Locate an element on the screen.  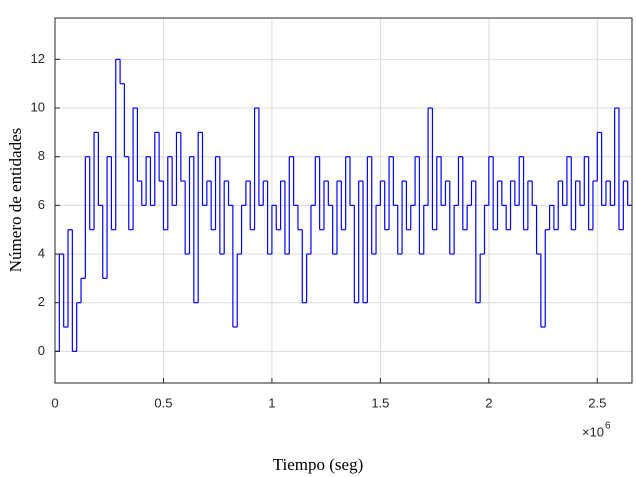
y-tick-label: 6 is located at coordinates (41, 204).